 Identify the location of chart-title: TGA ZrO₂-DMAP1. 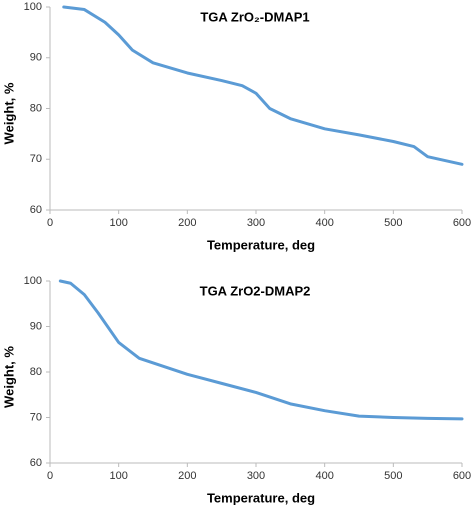
(254, 16).